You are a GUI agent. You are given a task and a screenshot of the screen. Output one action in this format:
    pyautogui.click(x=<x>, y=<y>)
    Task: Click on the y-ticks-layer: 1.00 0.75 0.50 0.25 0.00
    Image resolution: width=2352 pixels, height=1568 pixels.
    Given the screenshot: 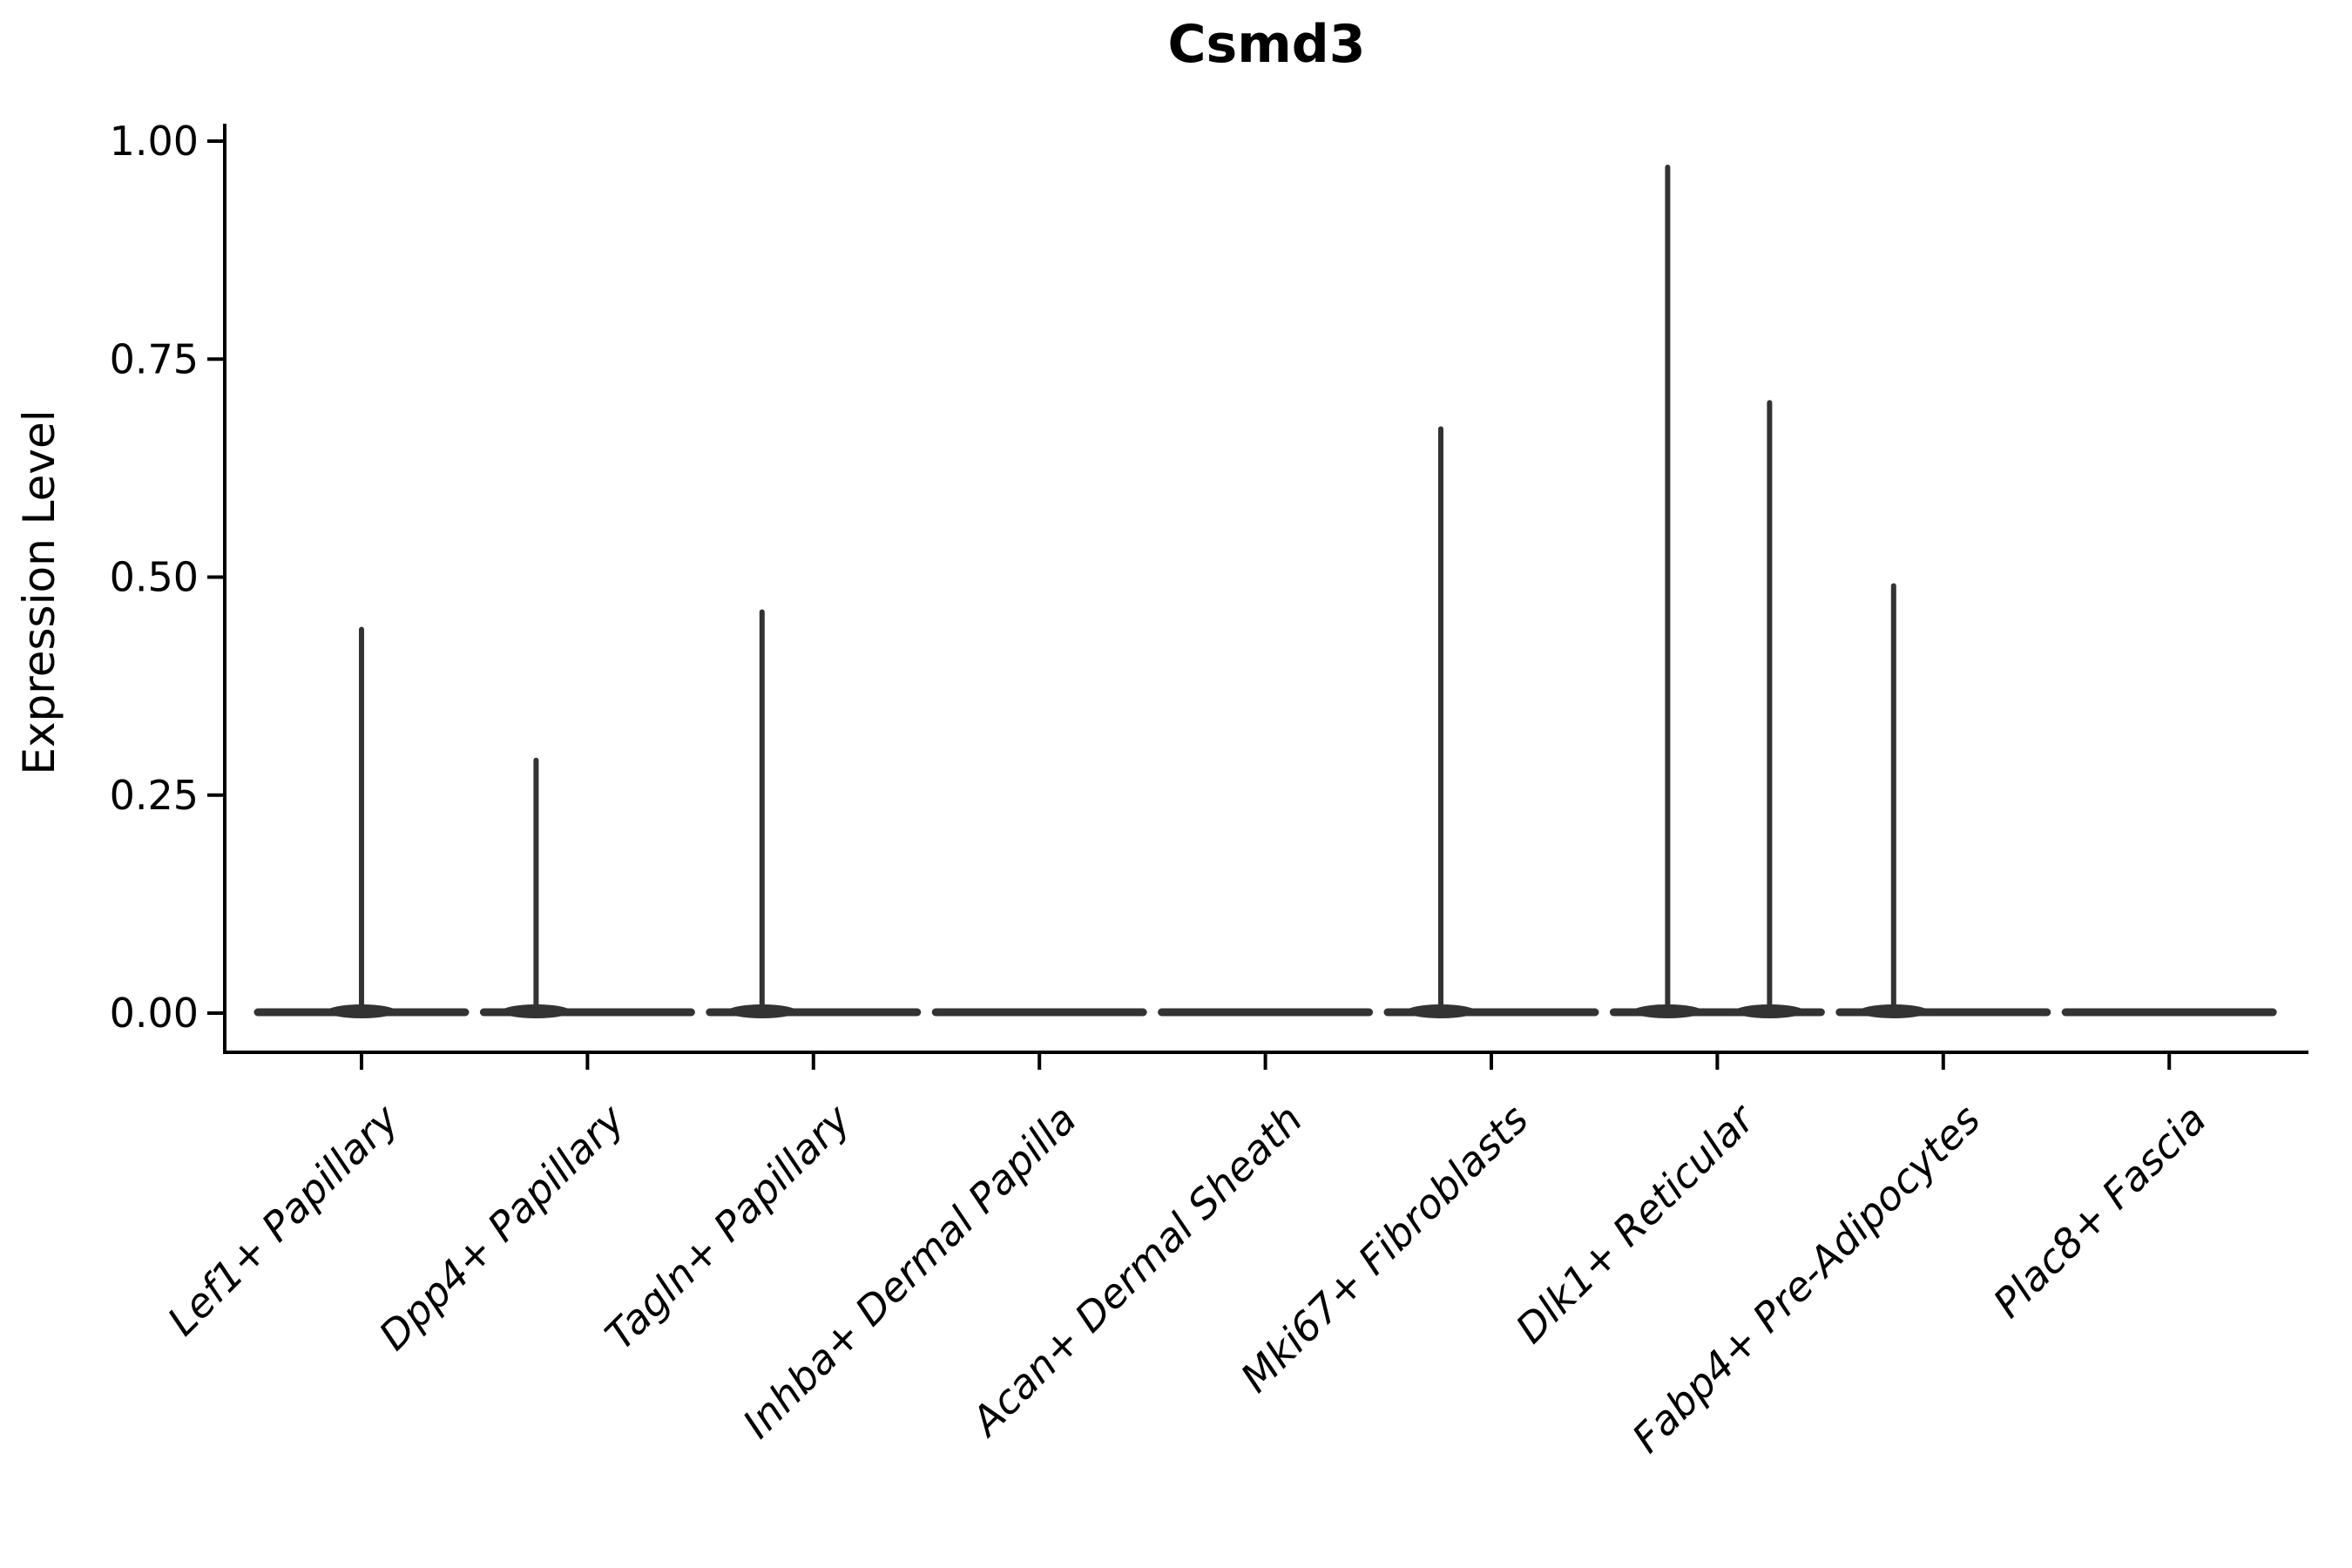 What is the action you would take?
    pyautogui.click(x=166, y=577)
    